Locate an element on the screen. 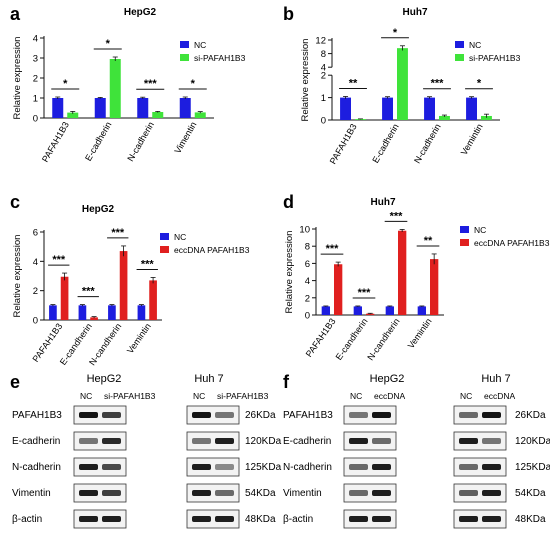 The height and width of the screenshot is (535, 550). category-label: N-candherin is located at coordinates (383, 339).